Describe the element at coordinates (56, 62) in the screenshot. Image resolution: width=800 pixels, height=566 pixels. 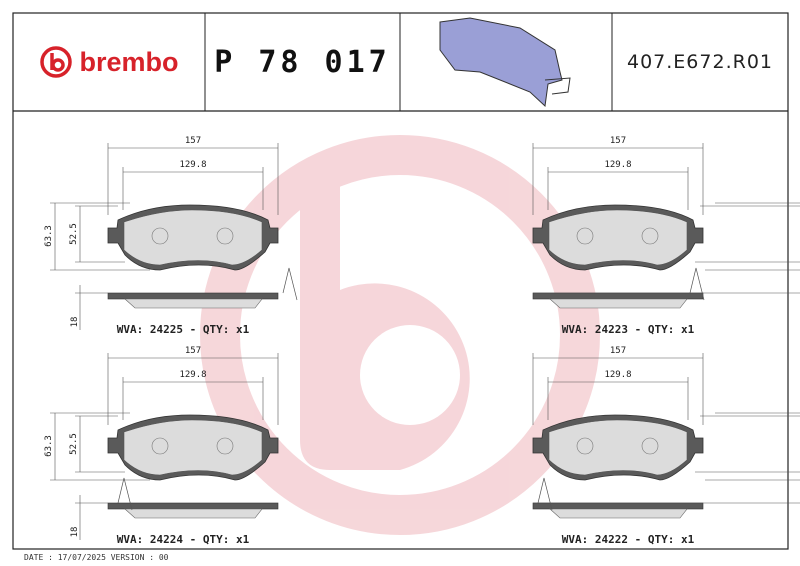
I see `brembo-logo-icon` at that location.